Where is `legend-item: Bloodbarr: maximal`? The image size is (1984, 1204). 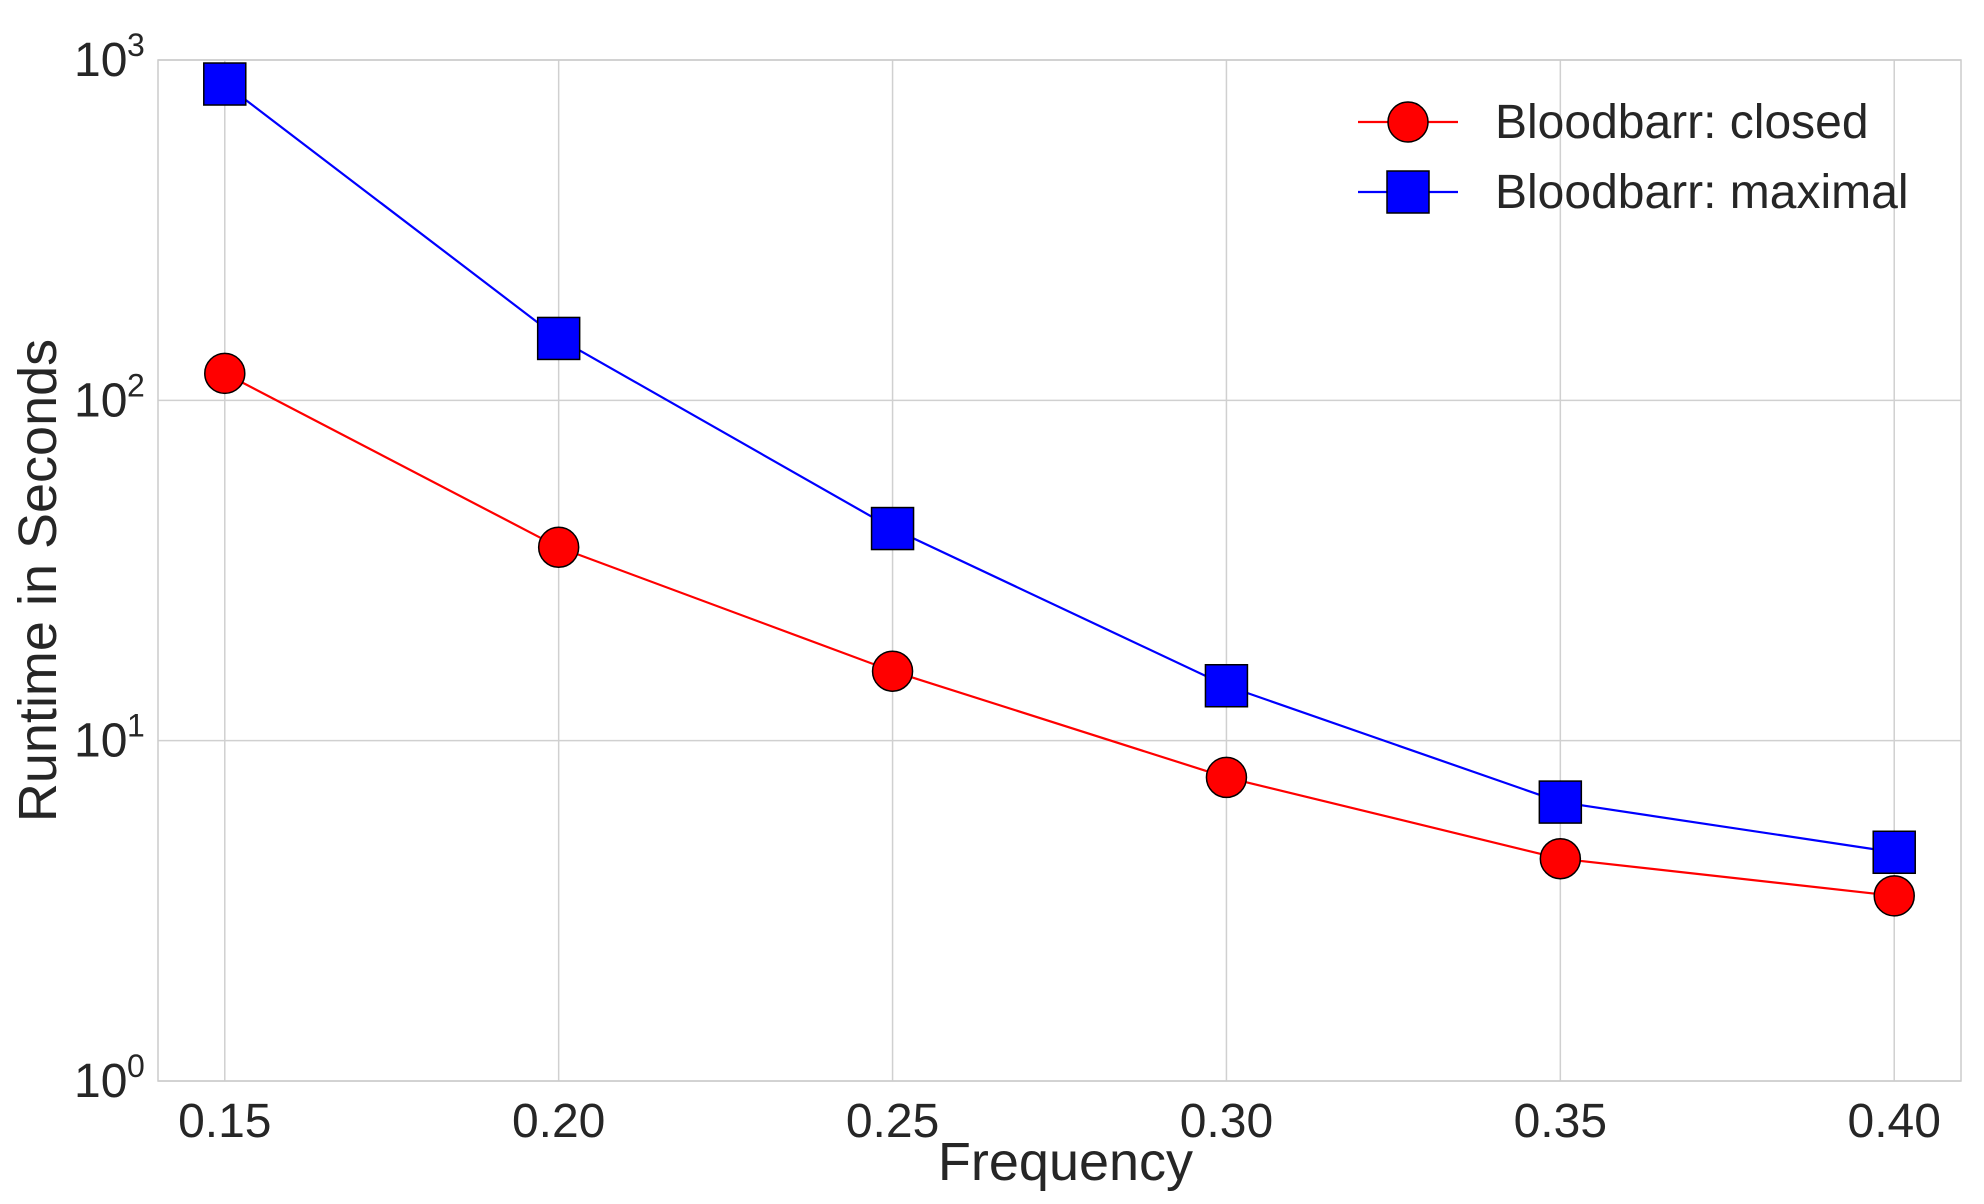 legend-item: Bloodbarr: maximal is located at coordinates (1633, 192).